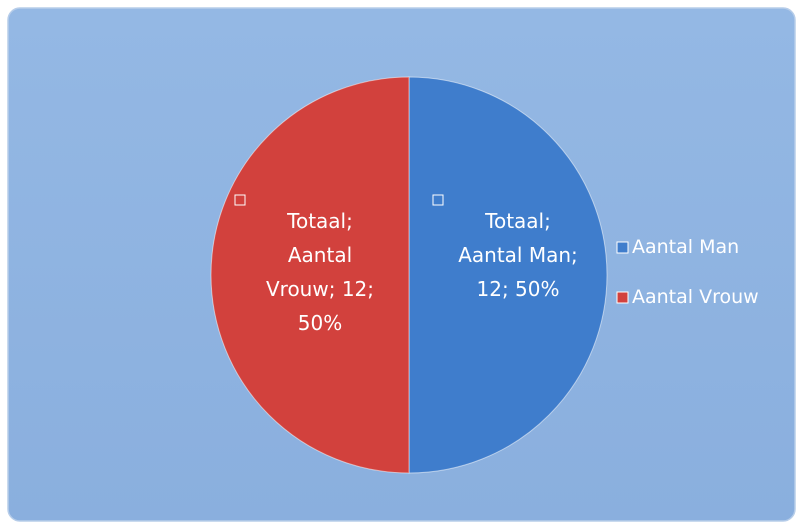  Describe the element at coordinates (518, 255) in the screenshot. I see `data-label: Totaal; Aantal Man; 12; 50%` at that location.